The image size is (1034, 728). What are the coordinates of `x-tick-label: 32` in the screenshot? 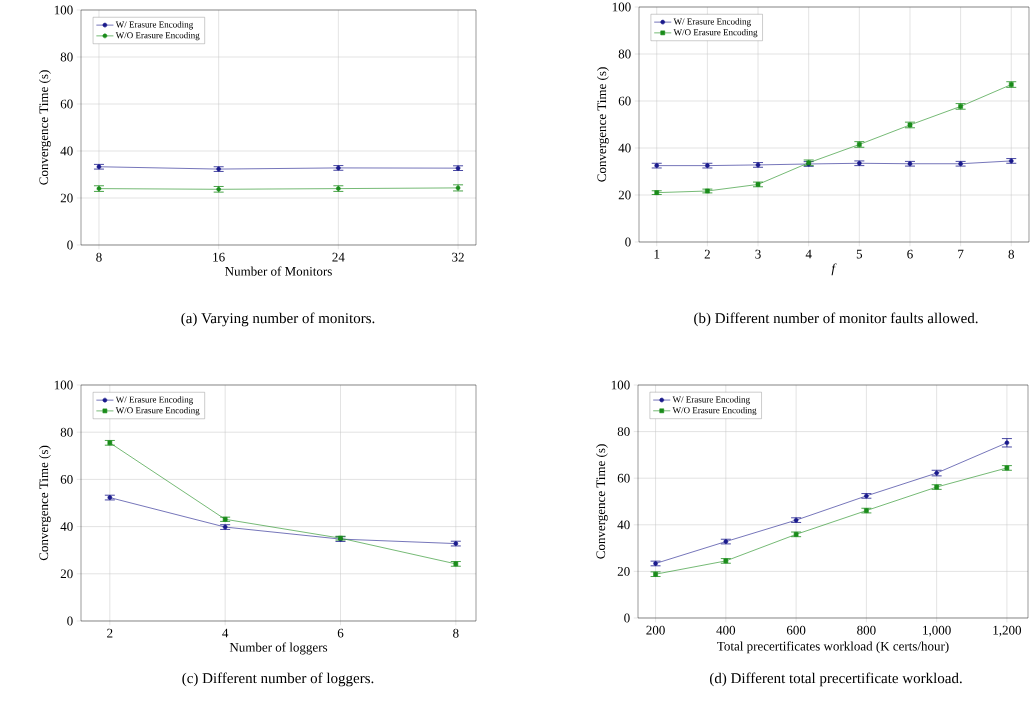 It's located at (458, 257).